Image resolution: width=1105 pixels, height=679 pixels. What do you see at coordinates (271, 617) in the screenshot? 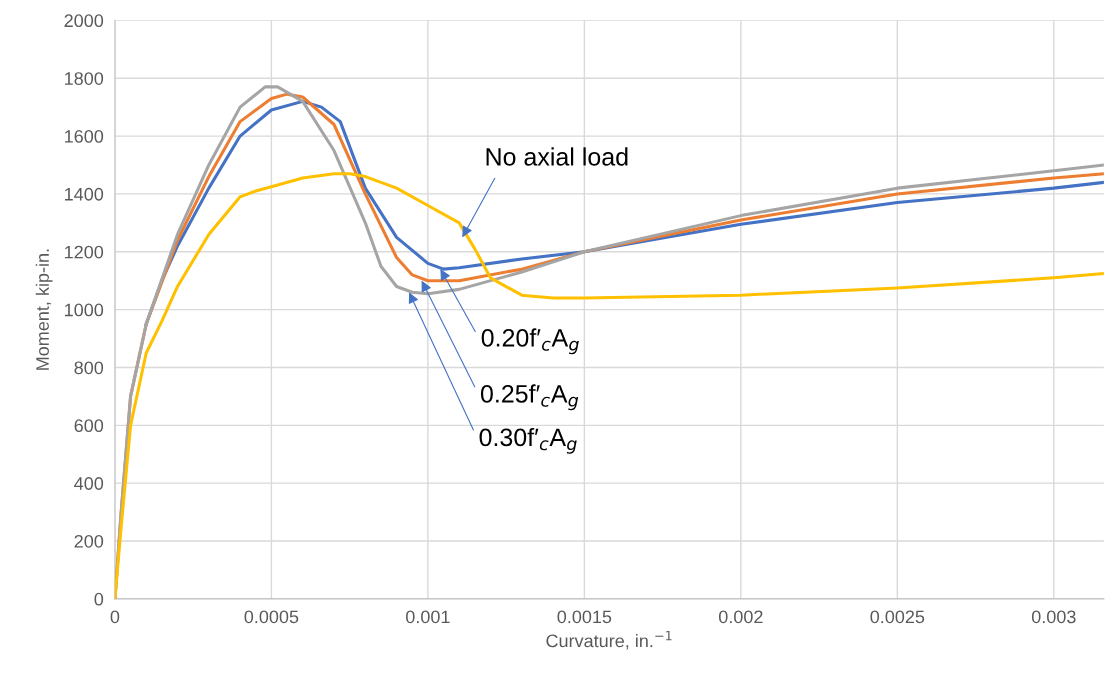
I see `x-tick-label: 0.0005` at bounding box center [271, 617].